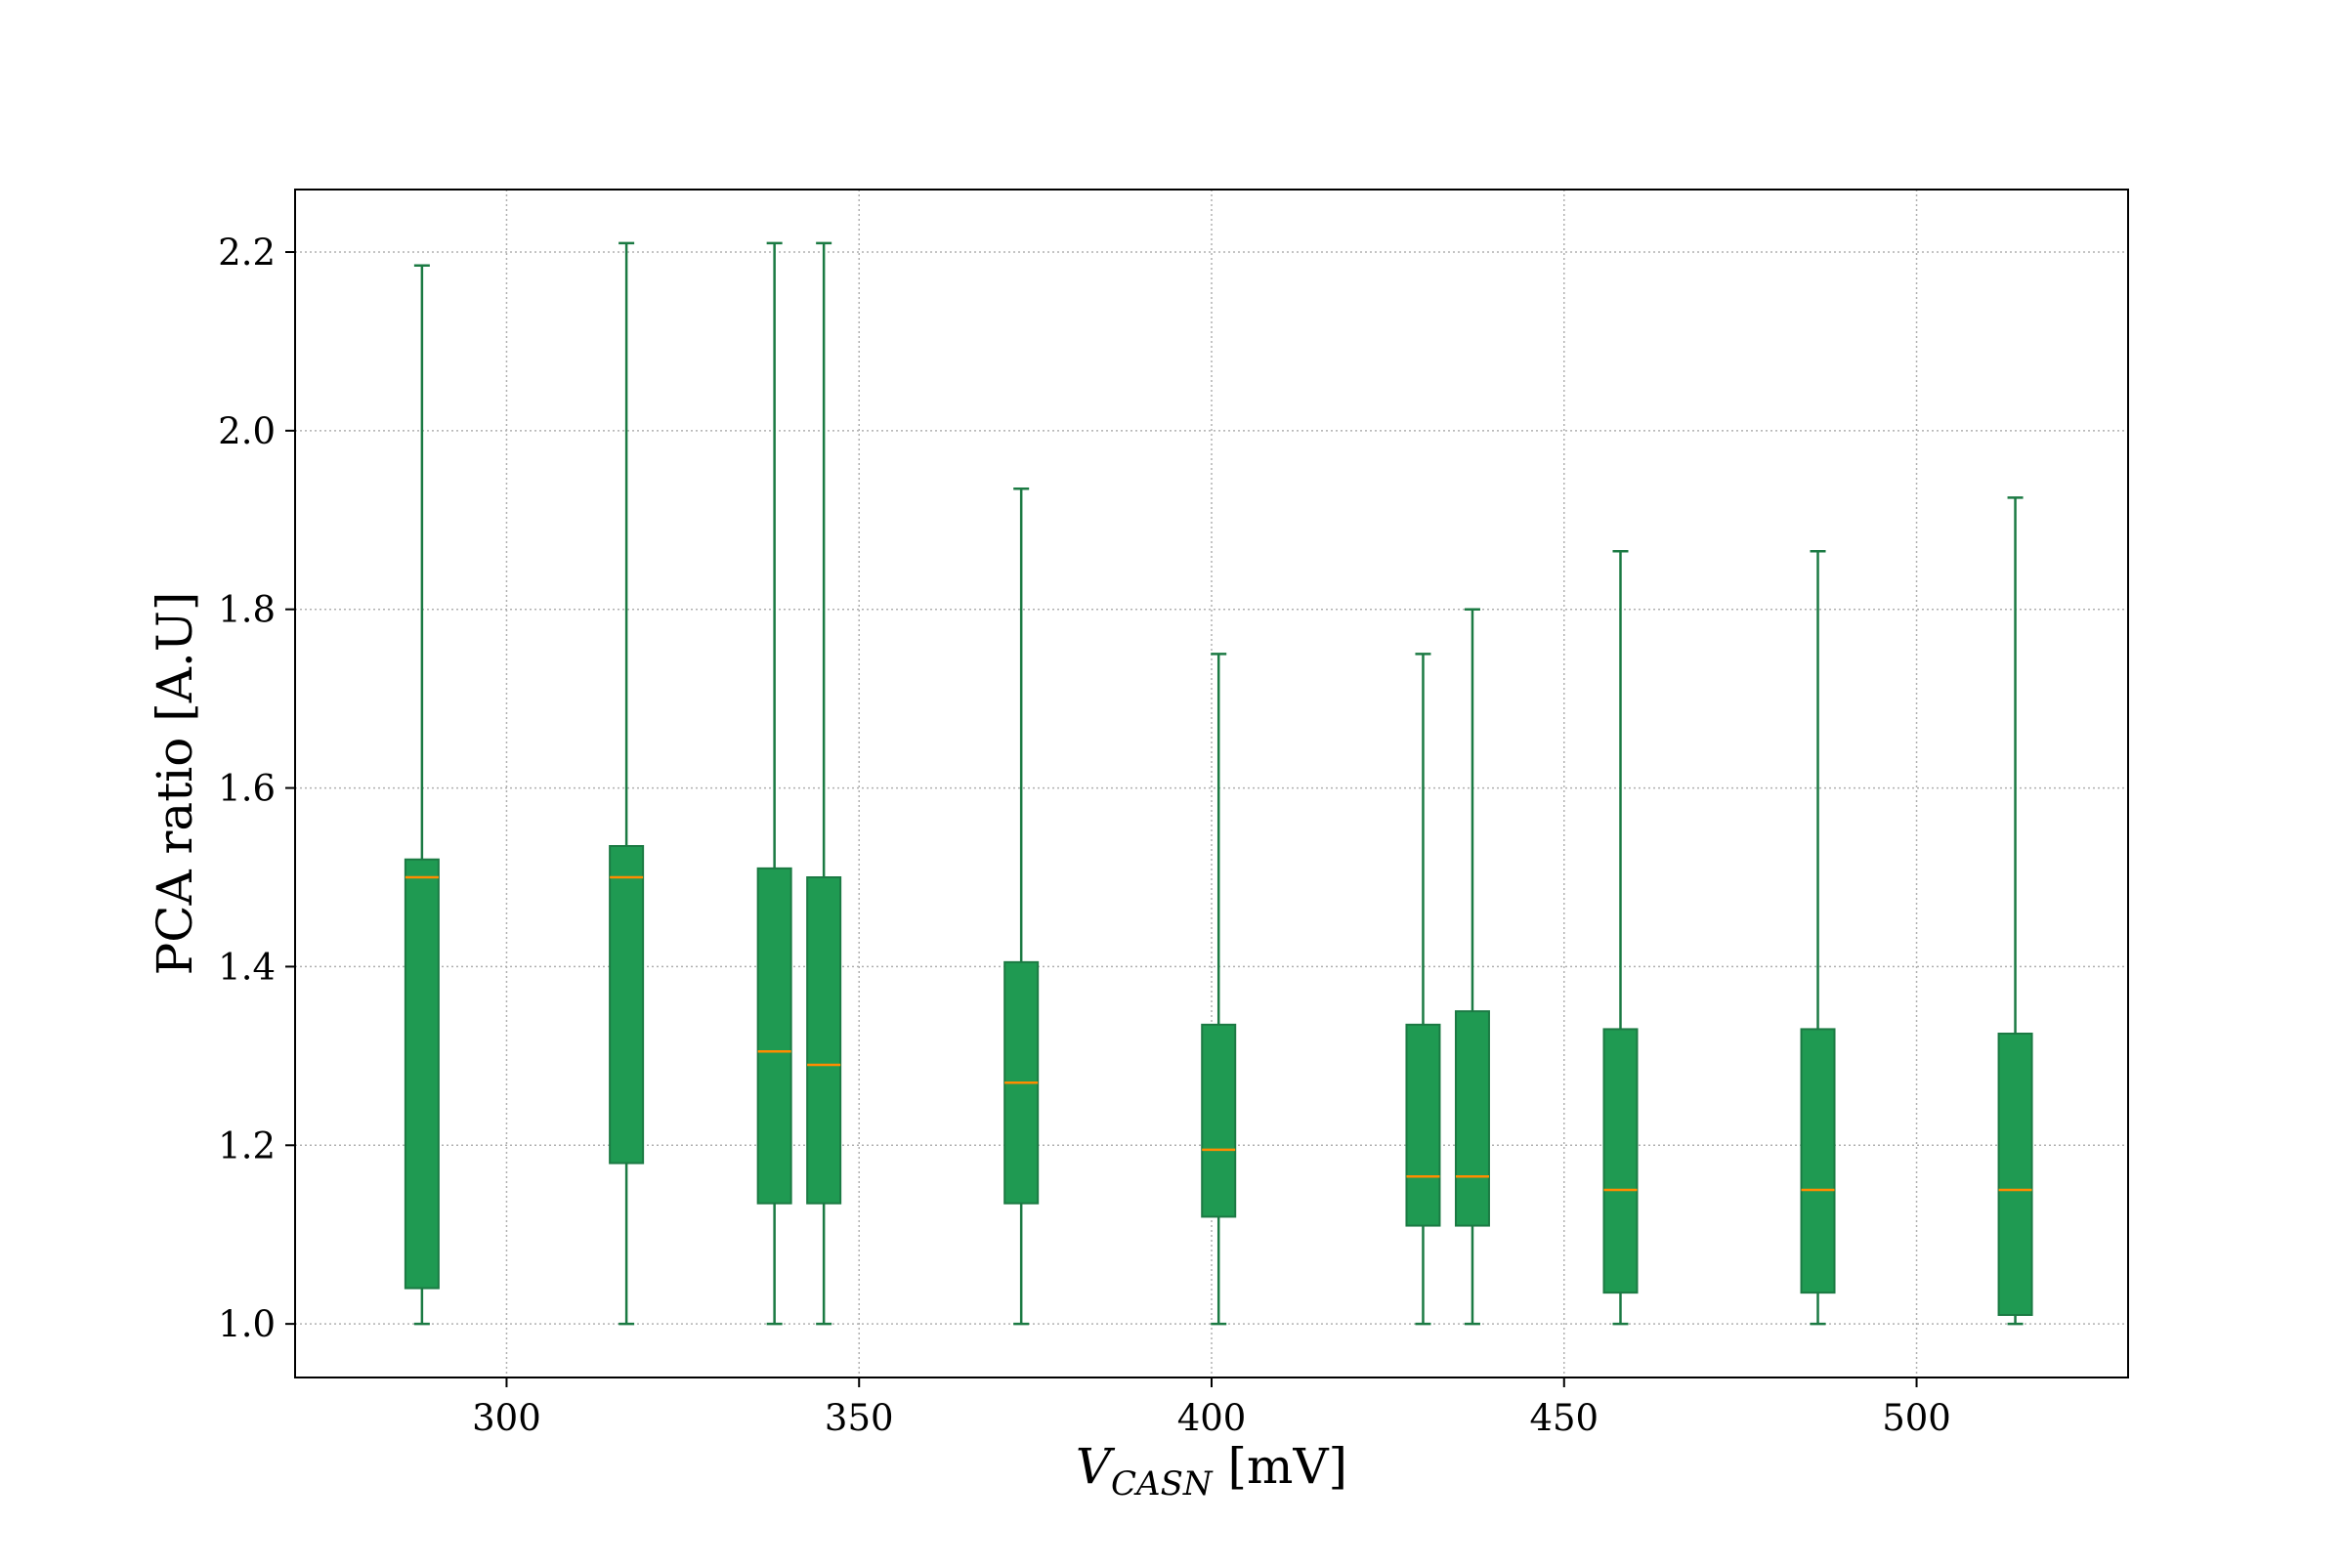  Describe the element at coordinates (1162, 1484) in the screenshot. I see `x-axis-label-subscript: CASN` at that location.